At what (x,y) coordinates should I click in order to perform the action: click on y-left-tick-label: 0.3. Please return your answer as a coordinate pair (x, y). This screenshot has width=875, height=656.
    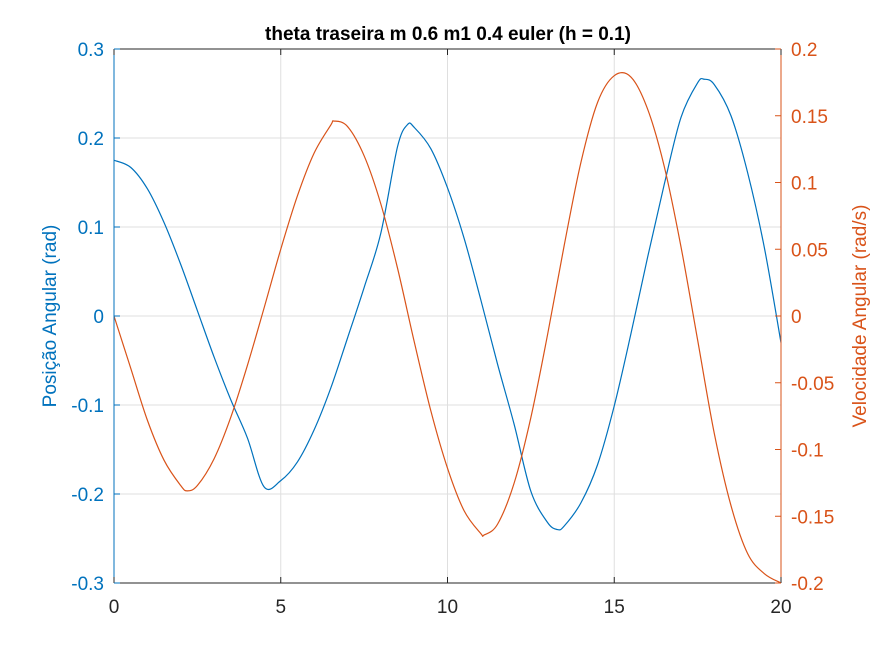
    Looking at the image, I should click on (91, 50).